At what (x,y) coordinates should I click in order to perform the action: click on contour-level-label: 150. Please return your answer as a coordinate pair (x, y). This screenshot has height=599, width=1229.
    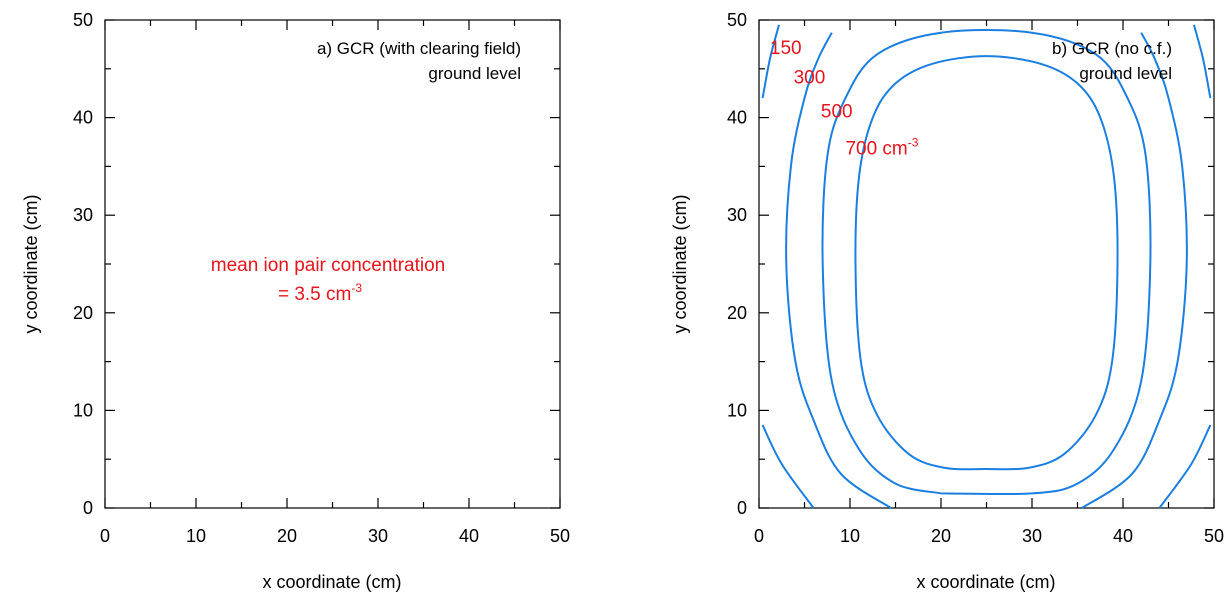
    Looking at the image, I should click on (786, 48).